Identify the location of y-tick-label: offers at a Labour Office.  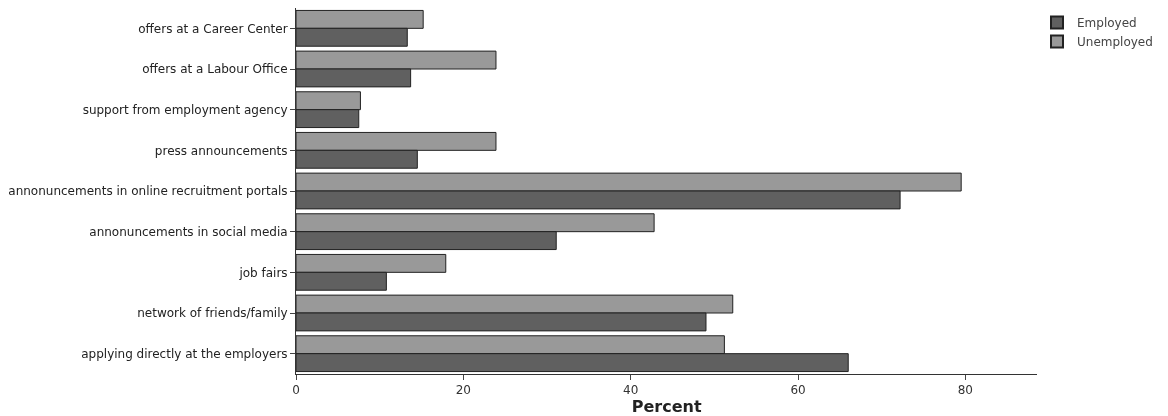
(215, 69).